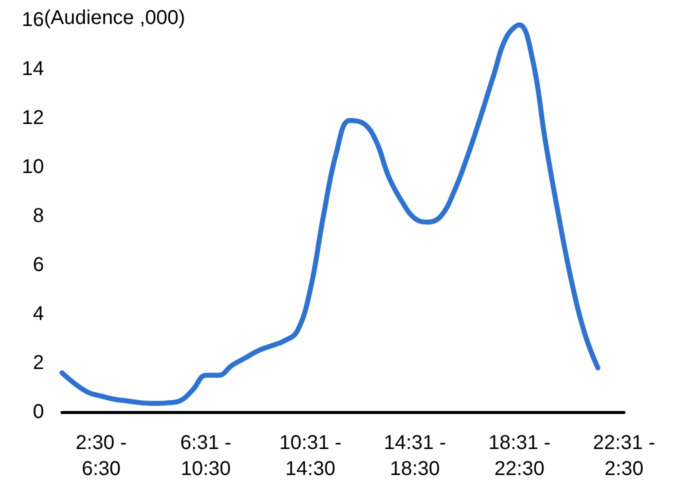  I want to click on x-tick-label: 10:31 - 14:30, so click(310, 456).